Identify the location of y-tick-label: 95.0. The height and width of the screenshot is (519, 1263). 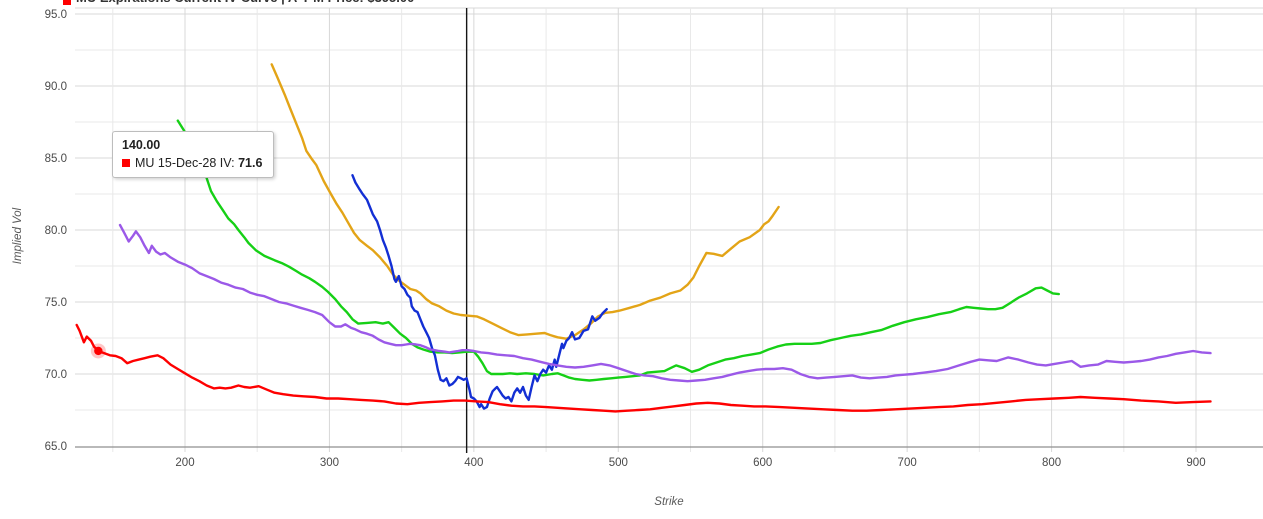
(56, 15).